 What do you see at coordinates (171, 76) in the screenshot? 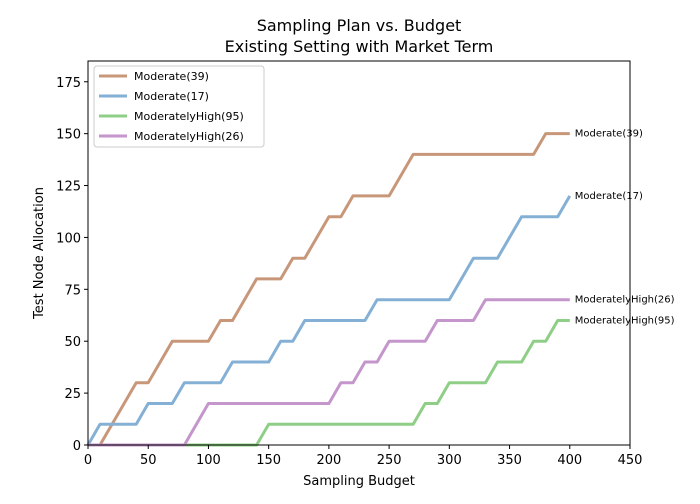
I see `legend-label-0: Moderate(39)` at bounding box center [171, 76].